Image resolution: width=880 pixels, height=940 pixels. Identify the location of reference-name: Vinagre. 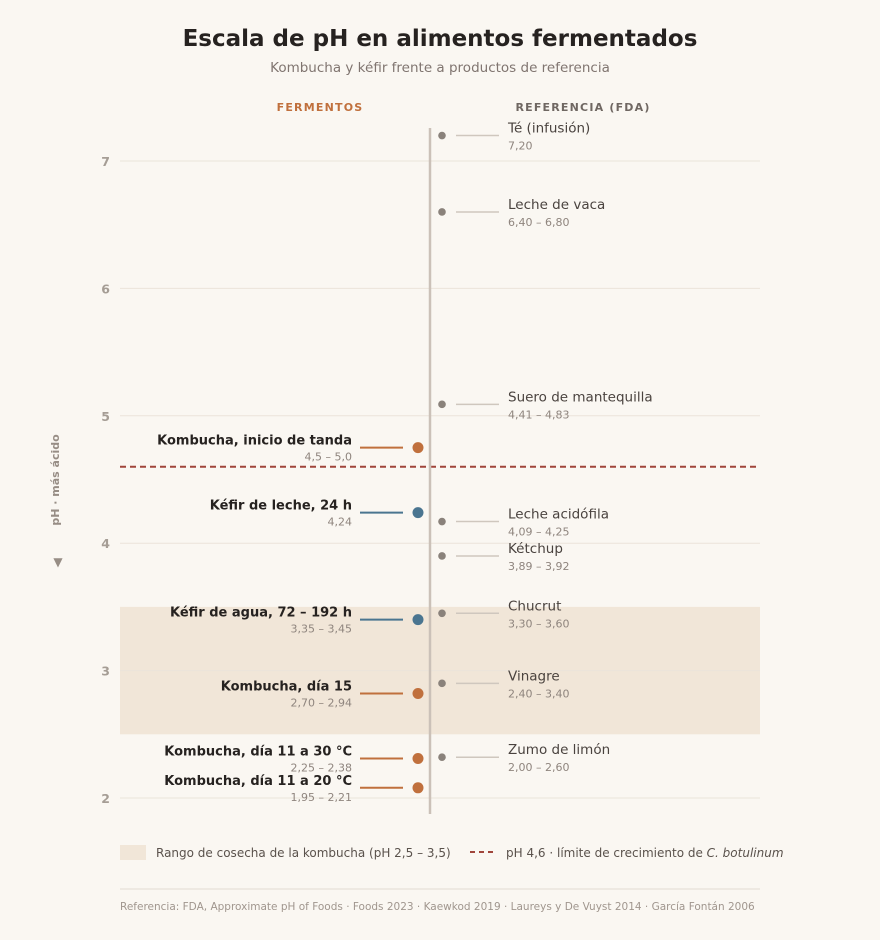
(534, 676).